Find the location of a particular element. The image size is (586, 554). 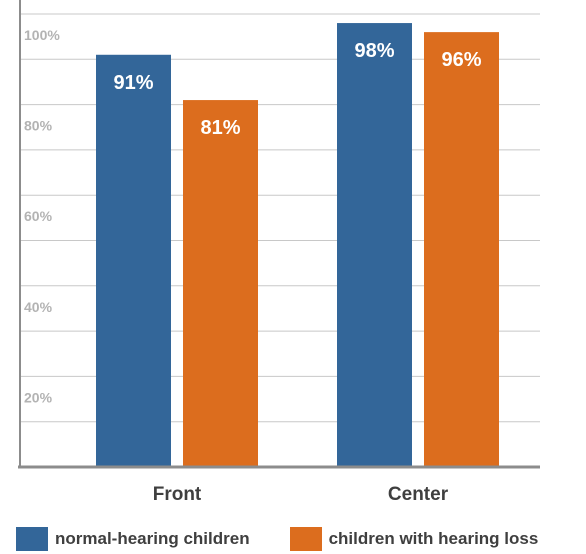

data-label: 91% is located at coordinates (133, 83).